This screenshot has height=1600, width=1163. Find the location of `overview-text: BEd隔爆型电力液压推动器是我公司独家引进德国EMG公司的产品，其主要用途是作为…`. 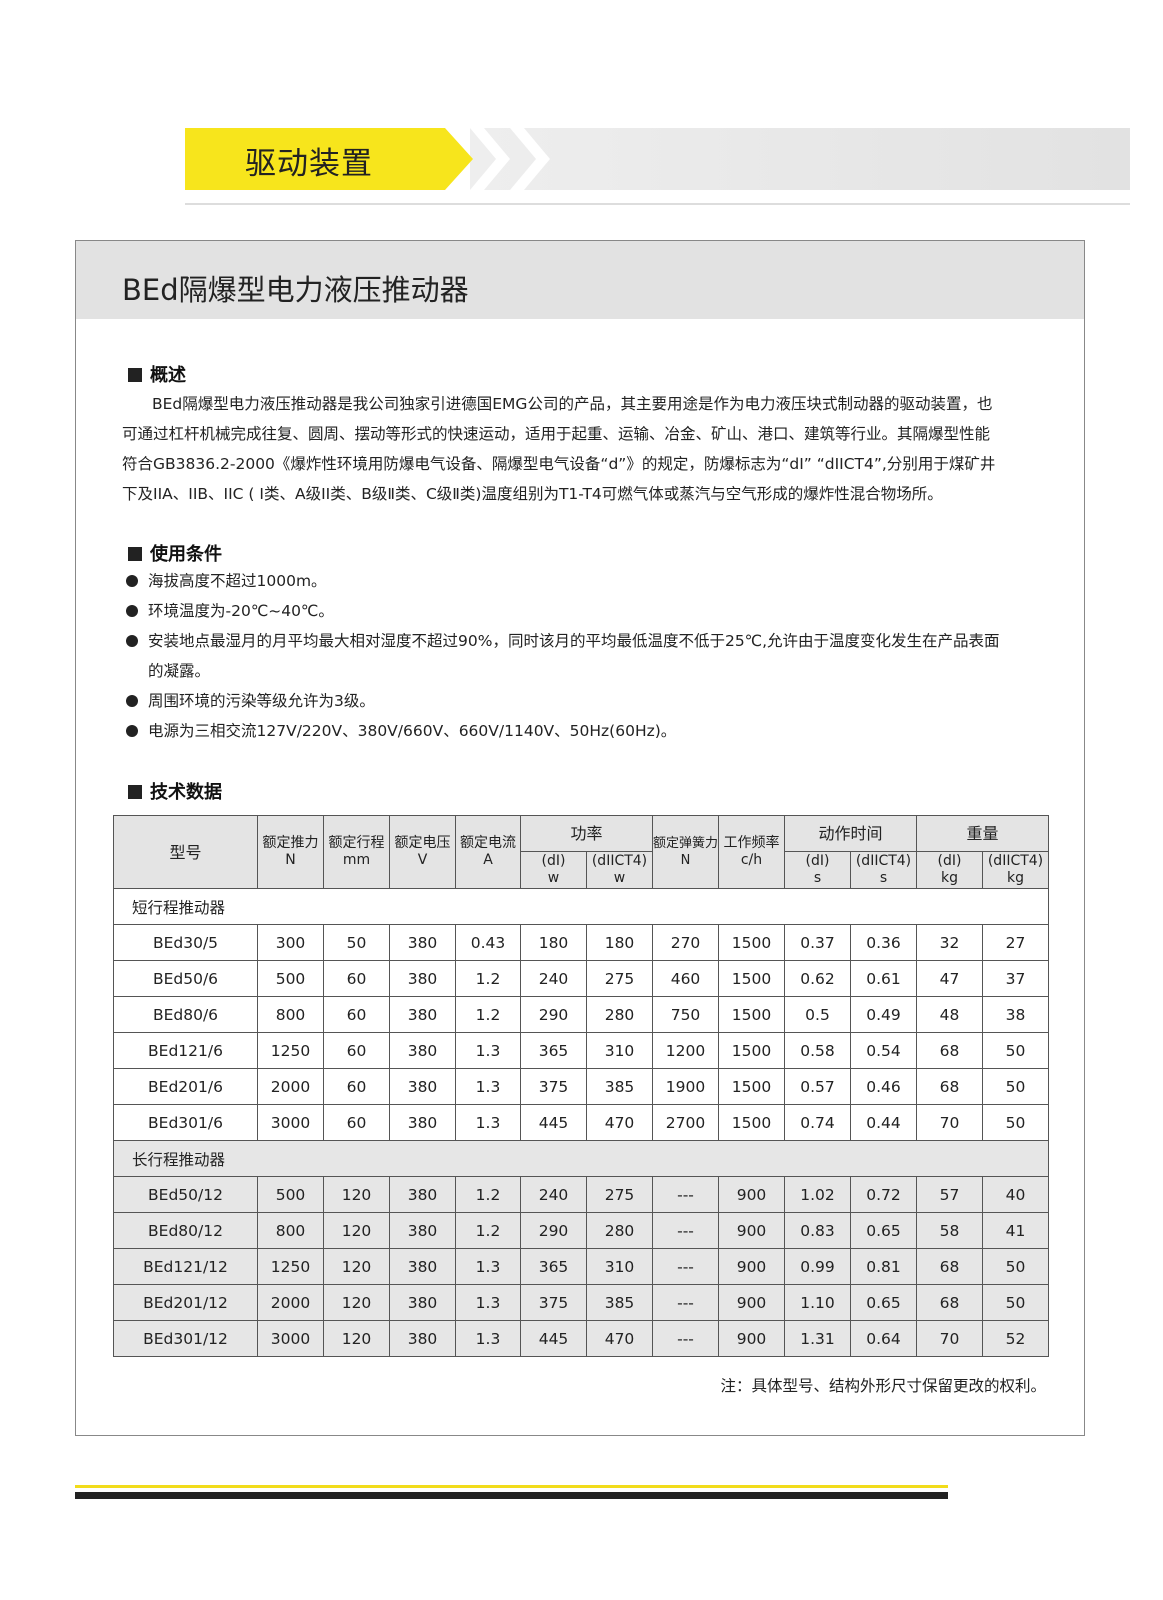

overview-text: BEd隔爆型电力液压推动器是我公司独家引进德国EMG公司的产品，其主要用途是作为… is located at coordinates (559, 449).